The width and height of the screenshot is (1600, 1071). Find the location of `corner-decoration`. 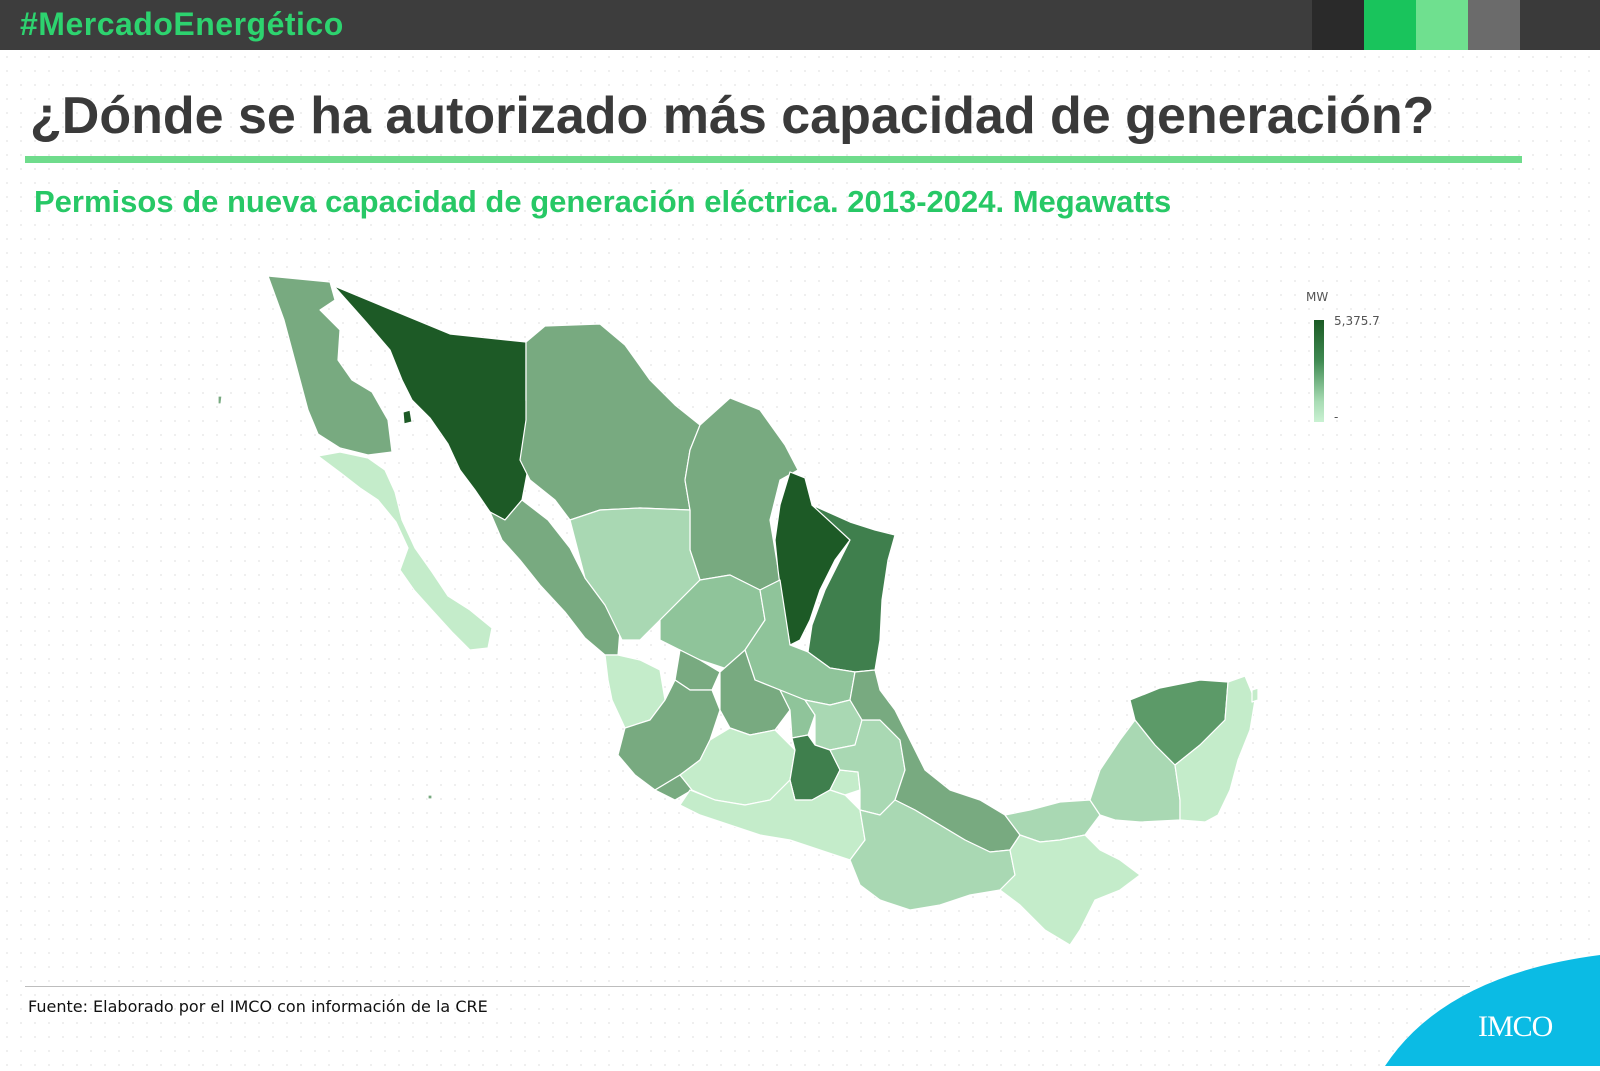

corner-decoration is located at coordinates (1492, 1010).